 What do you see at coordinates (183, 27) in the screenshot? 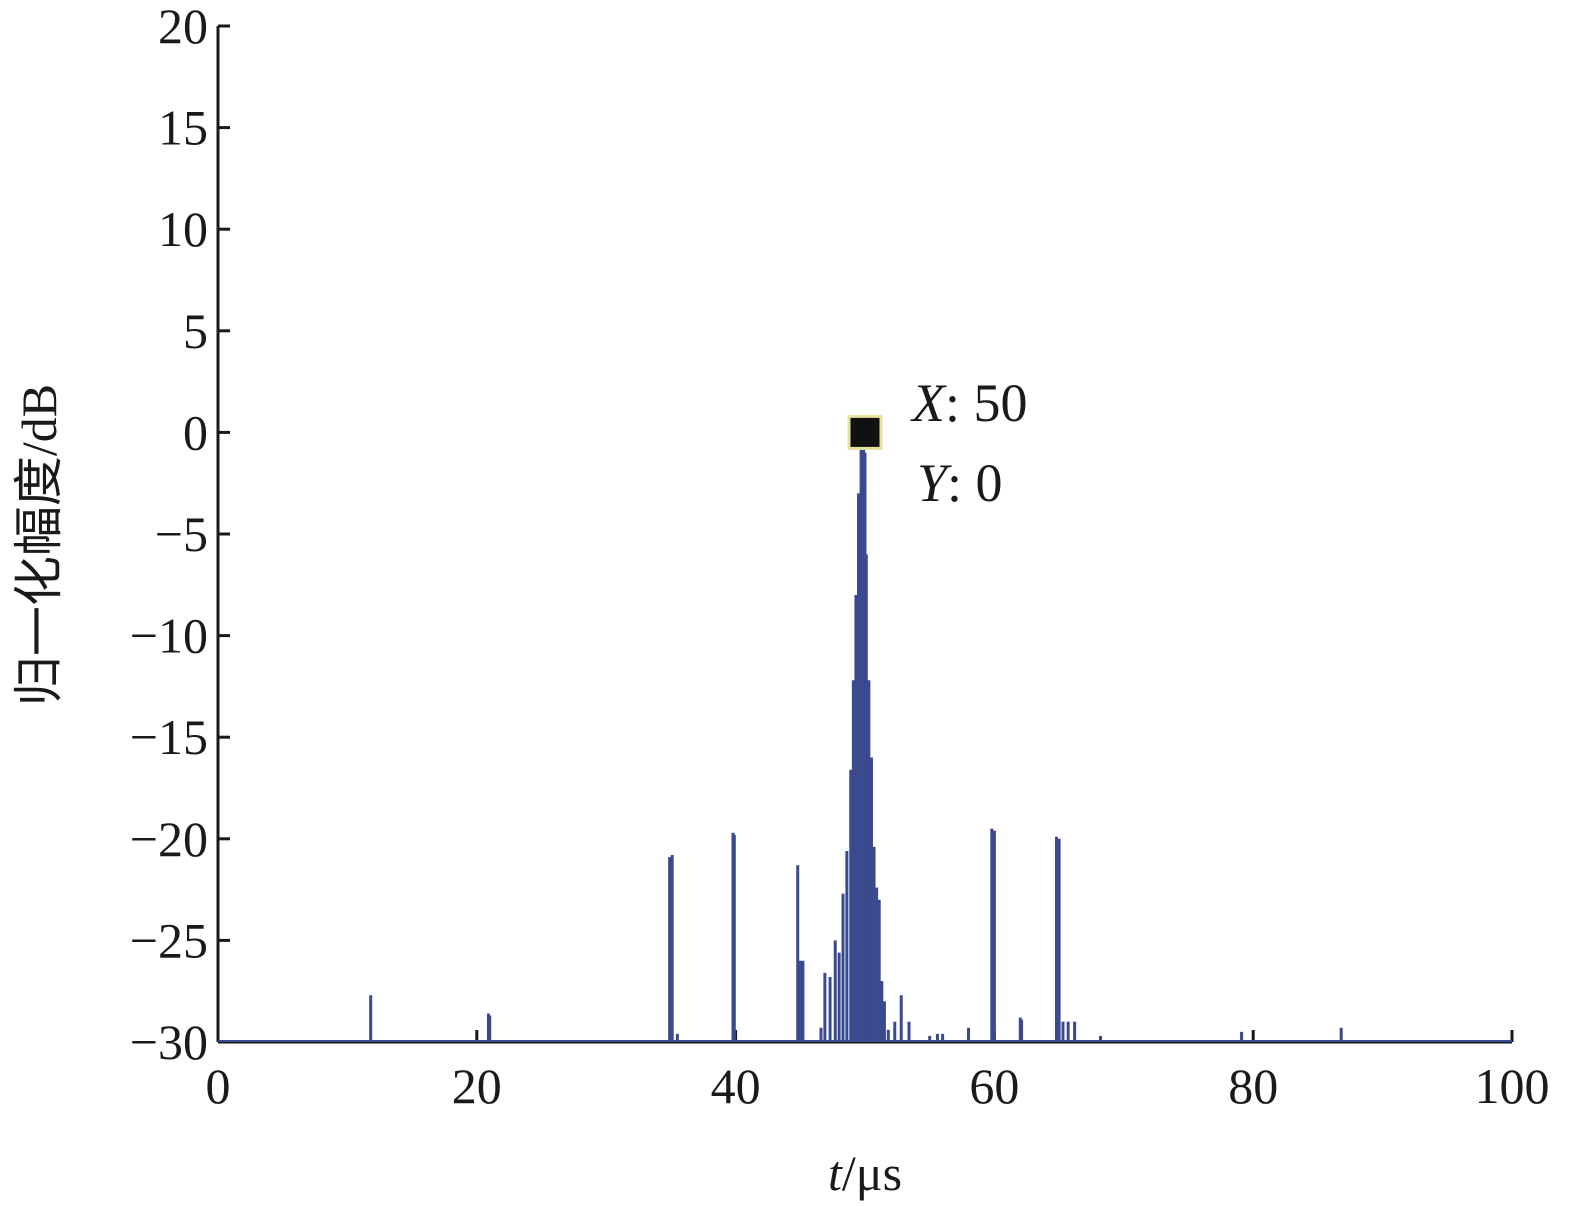
I see `y-tick-label: 20` at bounding box center [183, 27].